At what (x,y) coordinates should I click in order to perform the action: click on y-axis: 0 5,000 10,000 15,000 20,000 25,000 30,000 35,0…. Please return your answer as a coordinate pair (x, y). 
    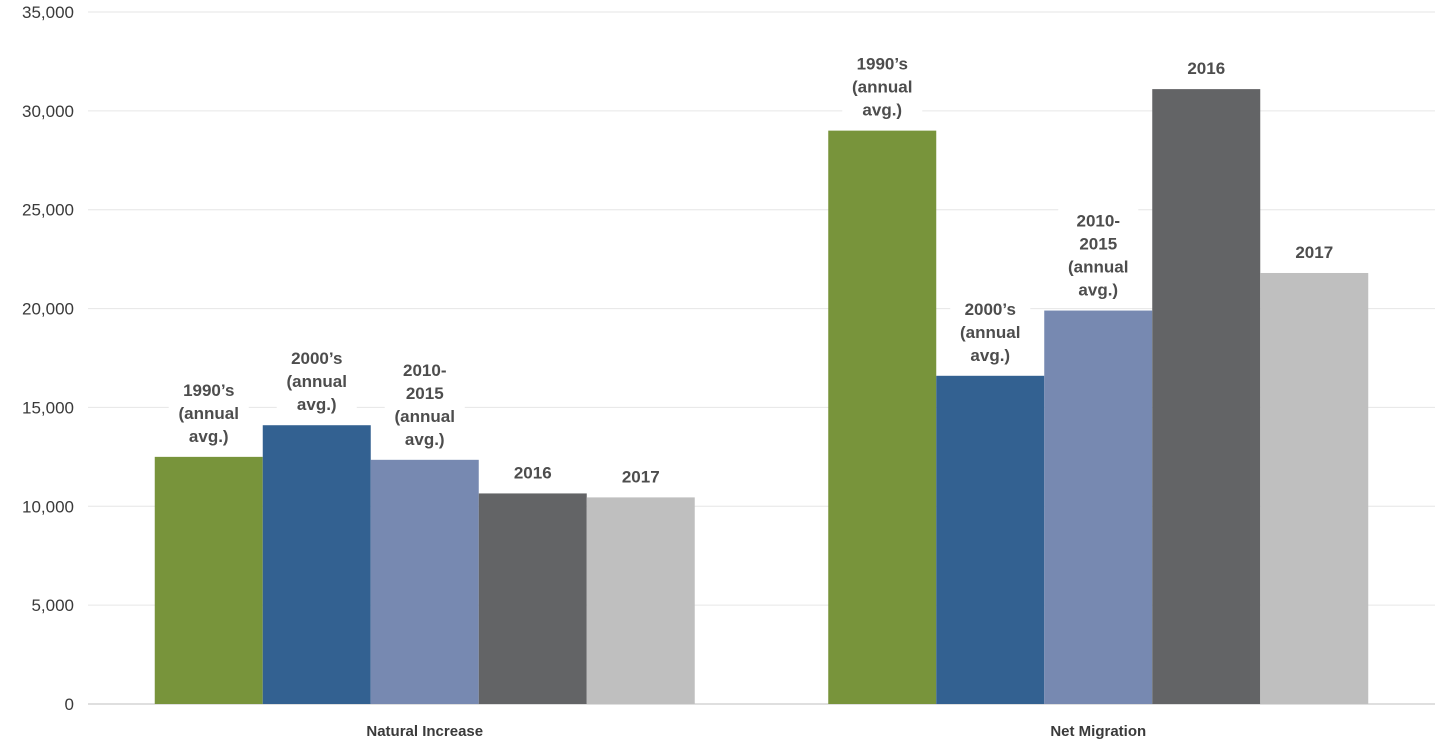
    Looking at the image, I should click on (48, 358).